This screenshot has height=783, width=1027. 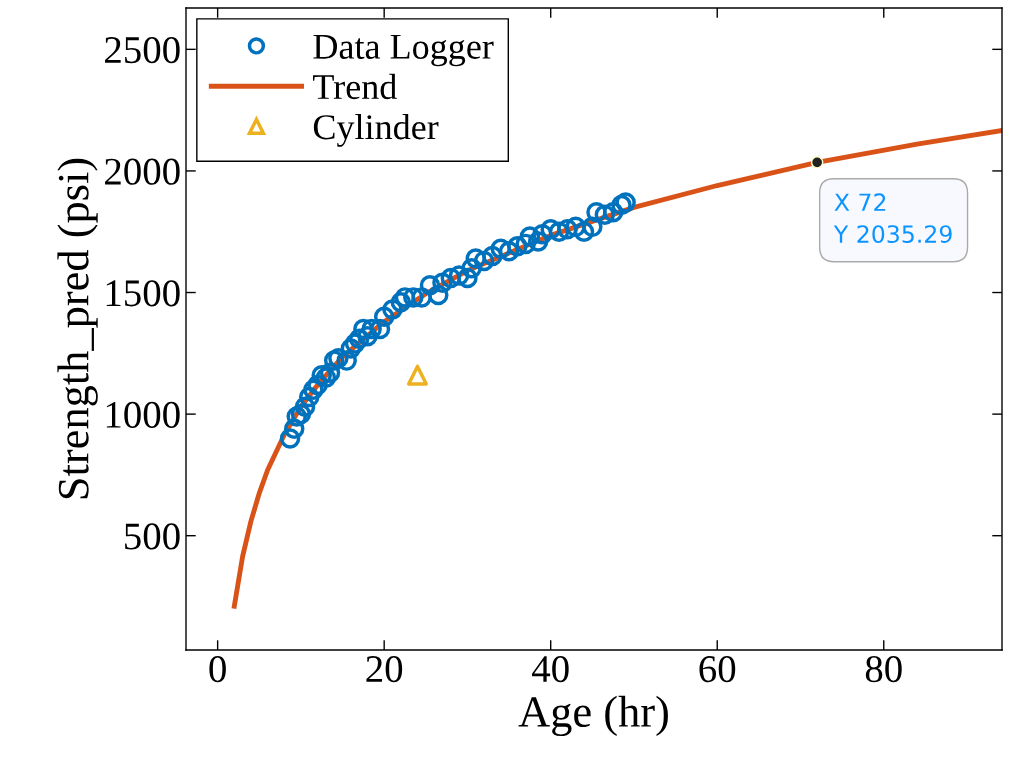 What do you see at coordinates (883, 669) in the screenshot?
I see `x-tick-label: 80` at bounding box center [883, 669].